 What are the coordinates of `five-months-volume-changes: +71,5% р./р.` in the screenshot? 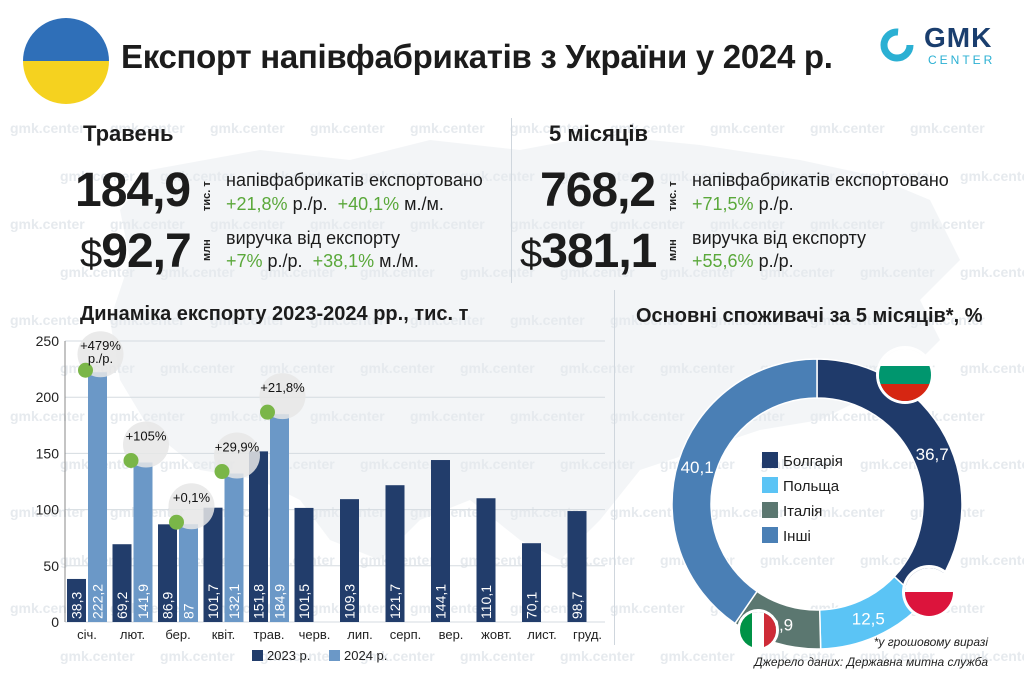 It's located at (743, 205).